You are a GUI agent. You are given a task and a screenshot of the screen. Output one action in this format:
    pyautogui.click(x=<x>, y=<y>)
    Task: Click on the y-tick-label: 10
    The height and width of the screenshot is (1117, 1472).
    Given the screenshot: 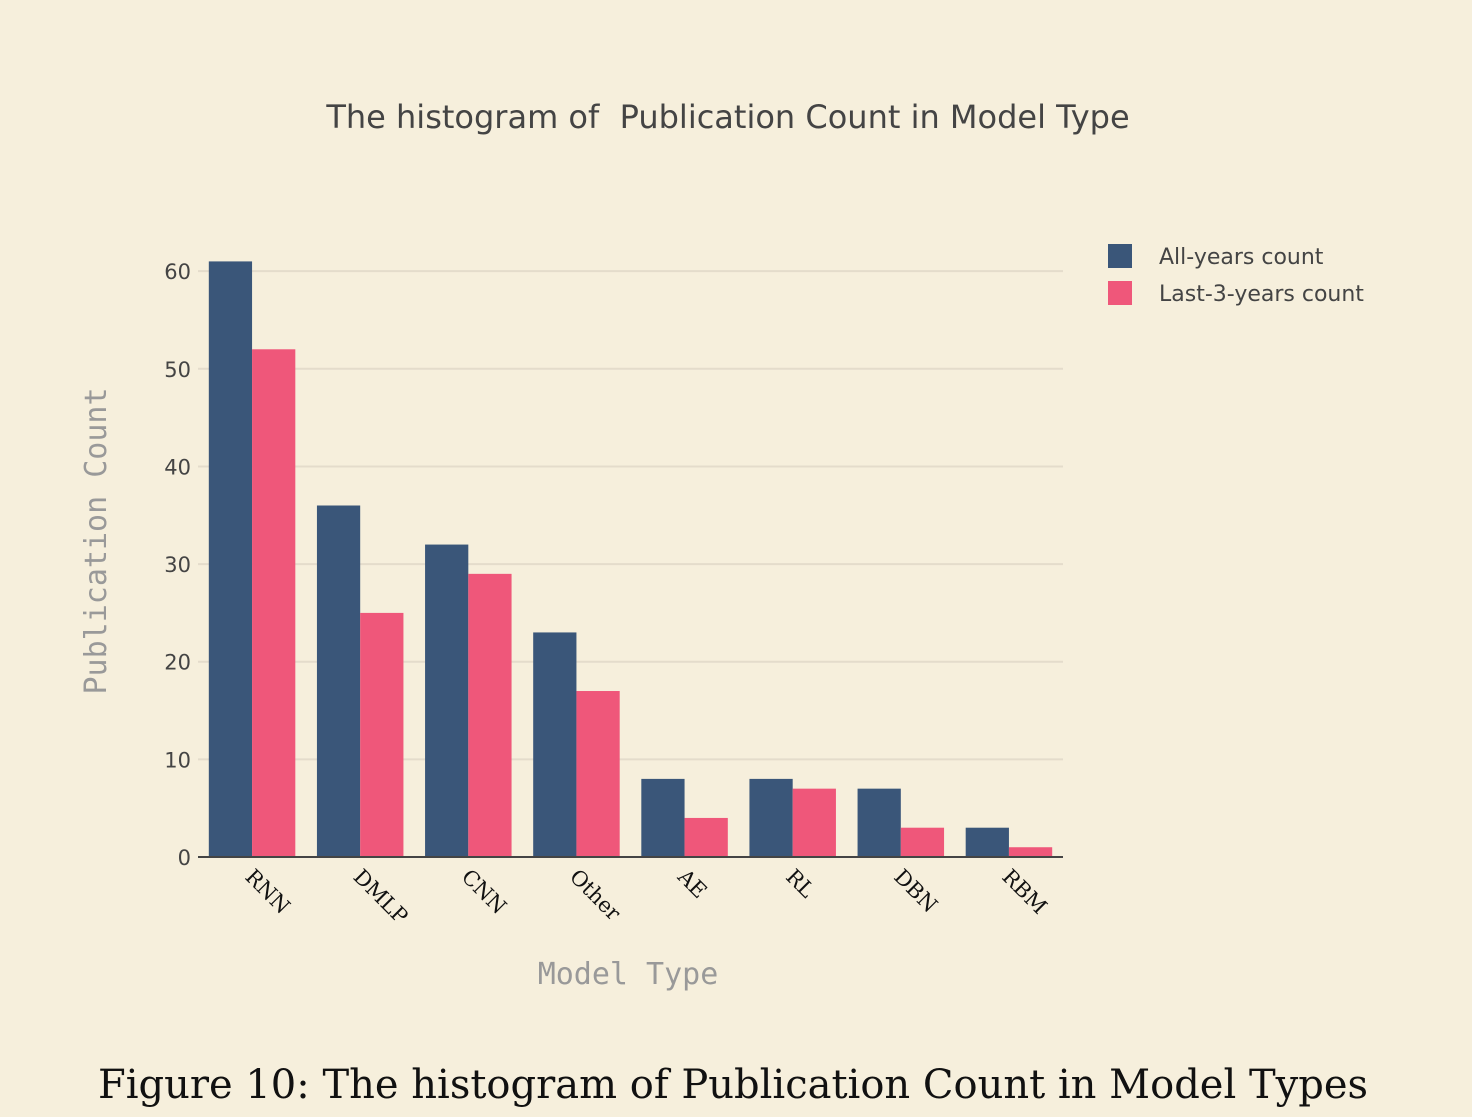 What is the action you would take?
    pyautogui.click(x=177, y=760)
    